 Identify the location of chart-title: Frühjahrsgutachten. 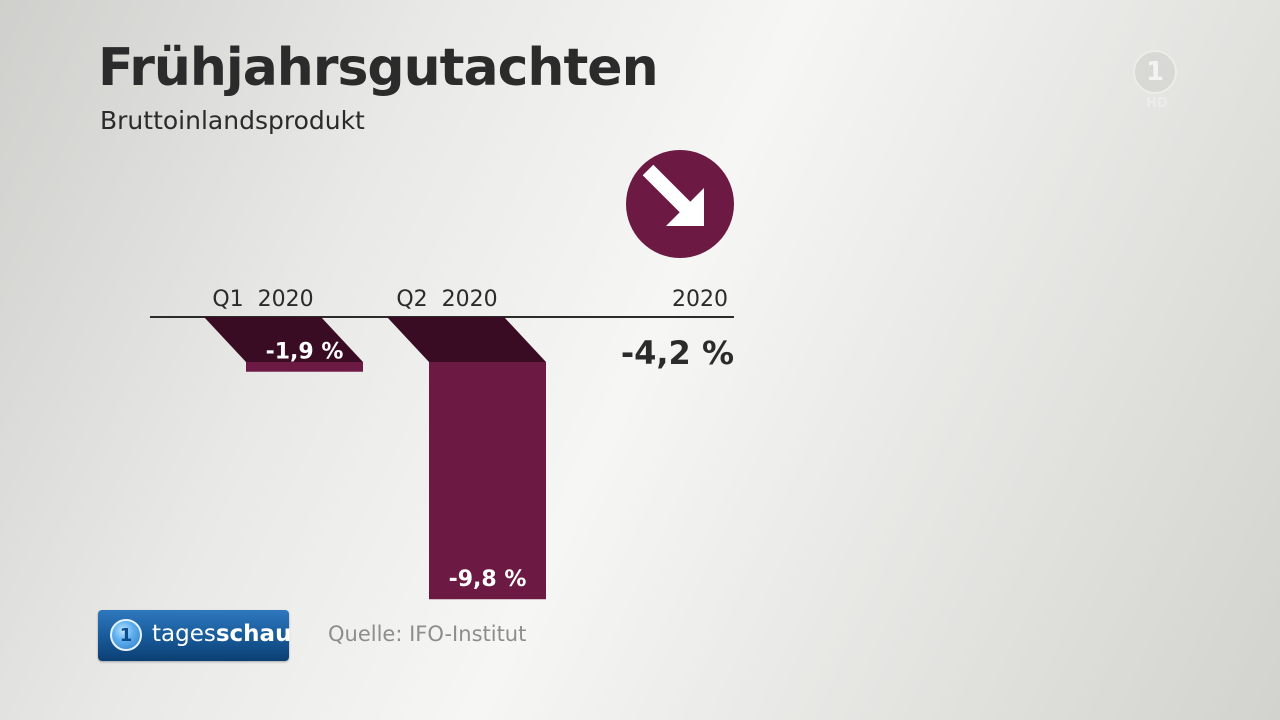
(378, 68).